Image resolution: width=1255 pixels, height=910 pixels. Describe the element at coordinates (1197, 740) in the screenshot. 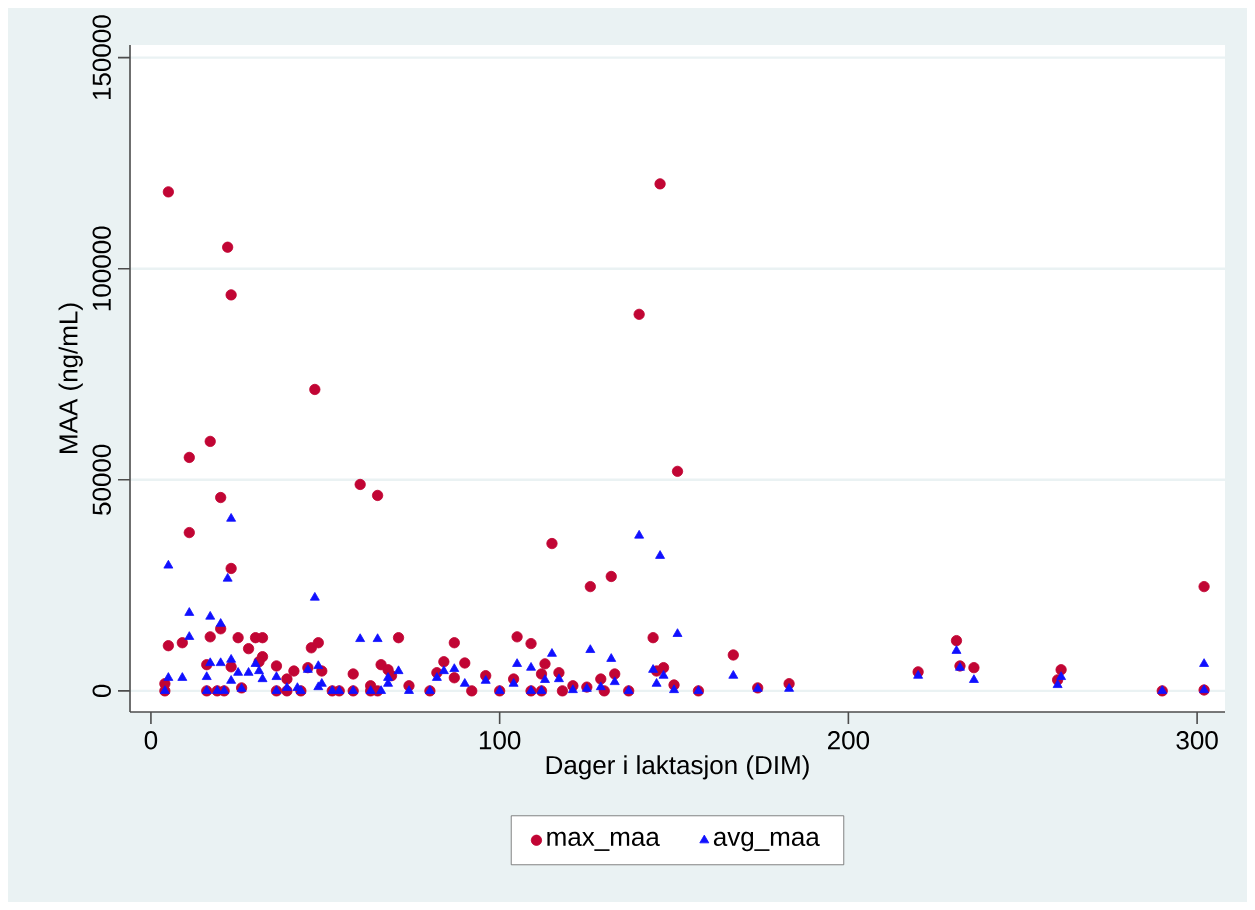

I see `x-tick-label: 300` at that location.